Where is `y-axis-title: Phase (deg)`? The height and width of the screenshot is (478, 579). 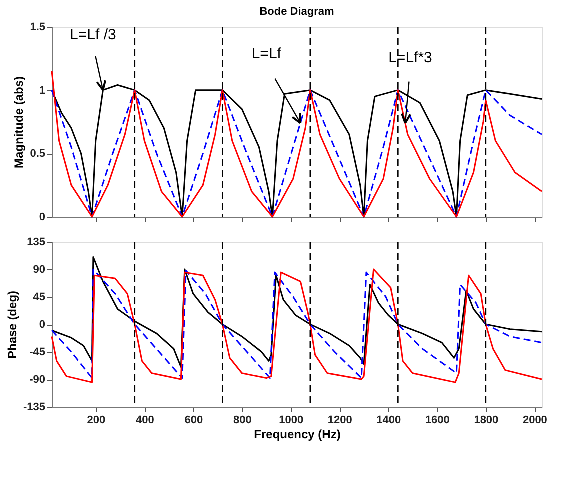 y-axis-title: Phase (deg) is located at coordinates (12, 325).